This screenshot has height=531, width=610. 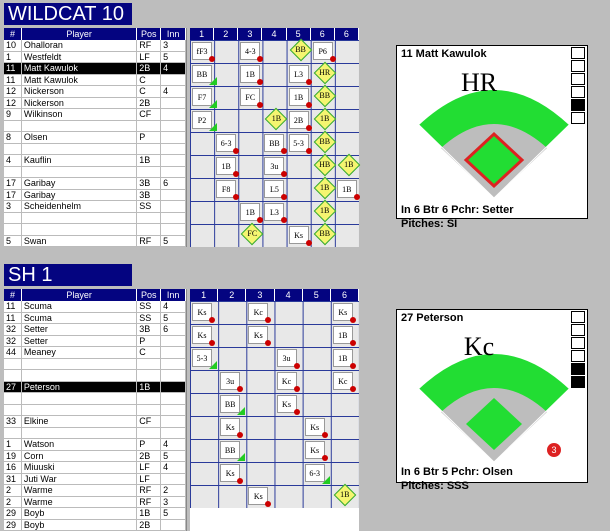 What do you see at coordinates (276, 189) in the screenshot?
I see `plate-appearance: L5` at bounding box center [276, 189].